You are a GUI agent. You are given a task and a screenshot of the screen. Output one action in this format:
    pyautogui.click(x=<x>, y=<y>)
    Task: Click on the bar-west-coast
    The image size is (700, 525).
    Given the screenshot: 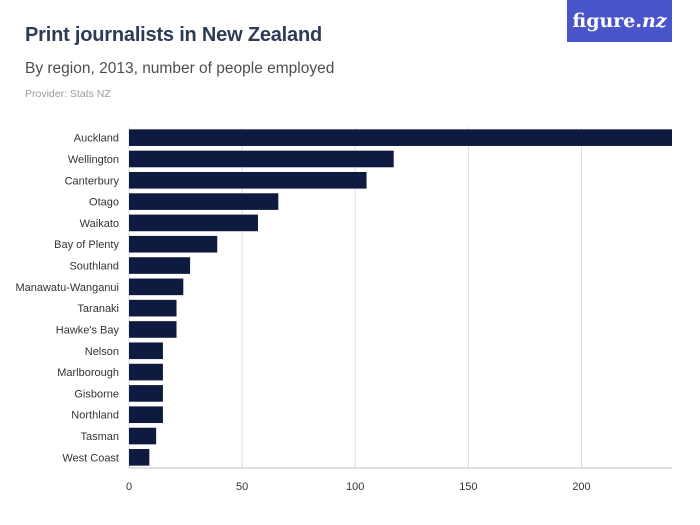 What is the action you would take?
    pyautogui.click(x=139, y=457)
    